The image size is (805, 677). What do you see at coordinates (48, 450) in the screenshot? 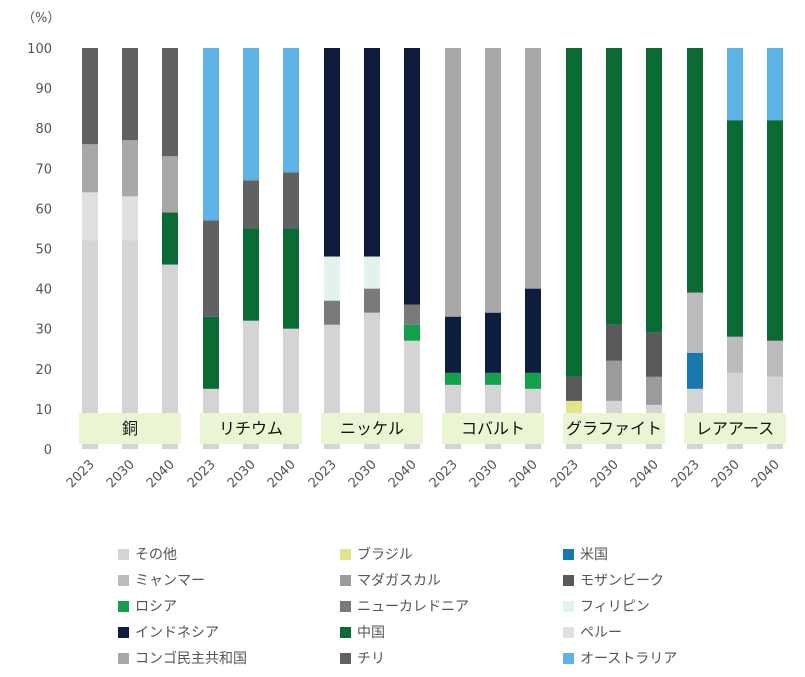
I see `y-tick-label: 0` at bounding box center [48, 450].